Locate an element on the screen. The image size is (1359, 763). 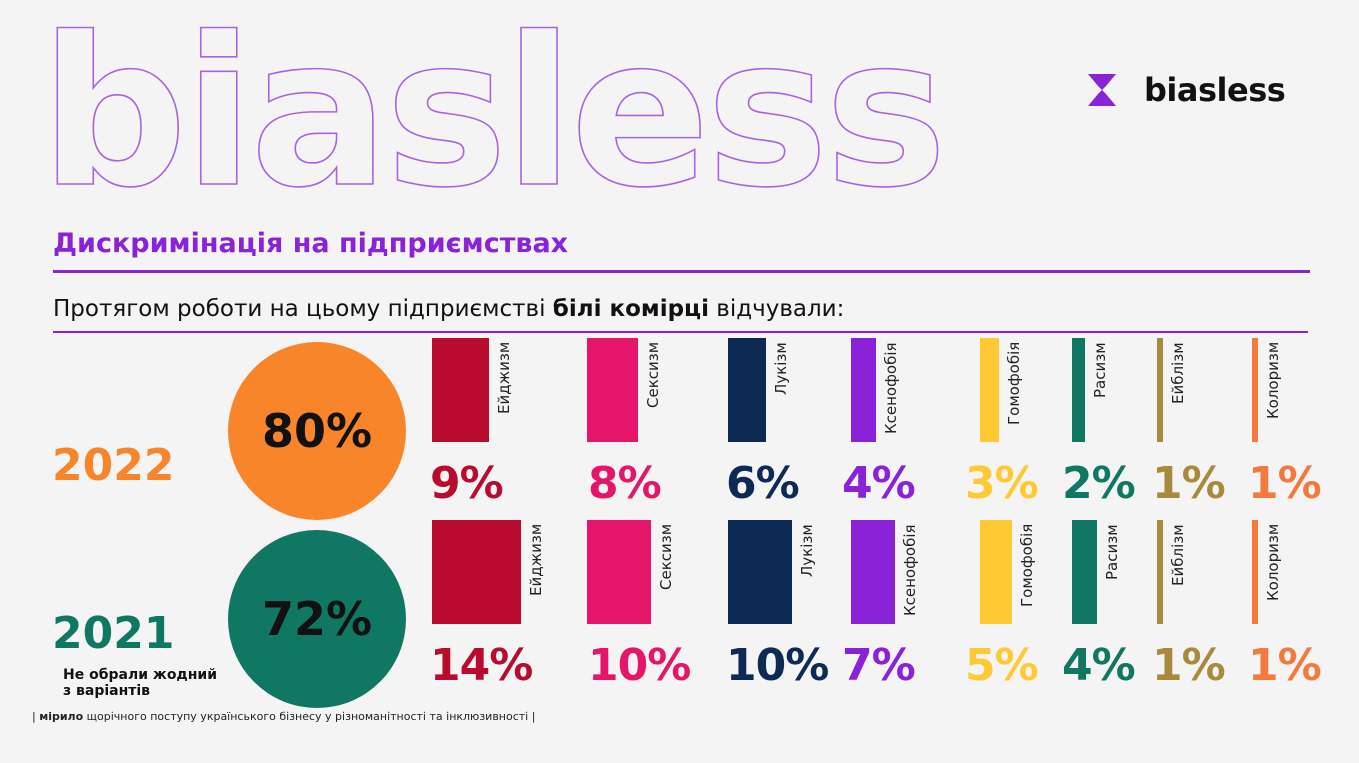
bar-value-2021-7: 1% is located at coordinates (1189, 665).